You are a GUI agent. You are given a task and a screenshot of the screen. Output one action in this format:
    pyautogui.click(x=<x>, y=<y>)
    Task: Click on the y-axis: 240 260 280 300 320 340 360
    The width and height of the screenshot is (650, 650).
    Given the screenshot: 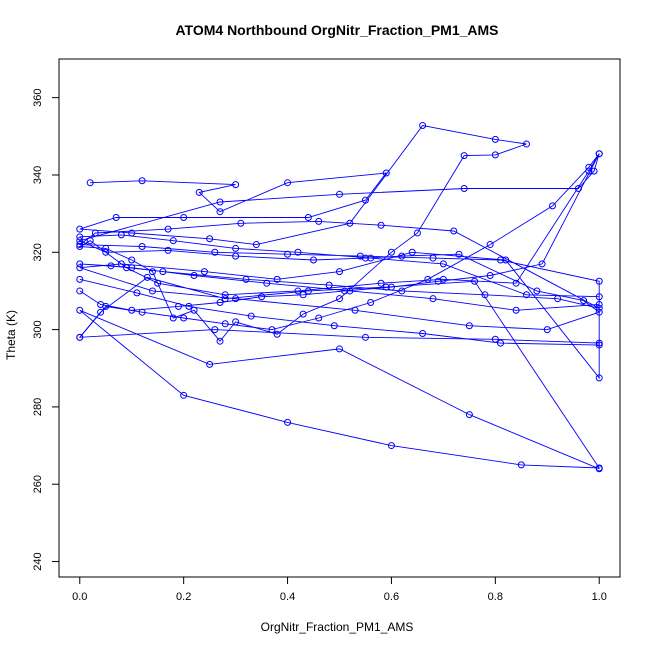 What is the action you would take?
    pyautogui.click(x=46, y=329)
    